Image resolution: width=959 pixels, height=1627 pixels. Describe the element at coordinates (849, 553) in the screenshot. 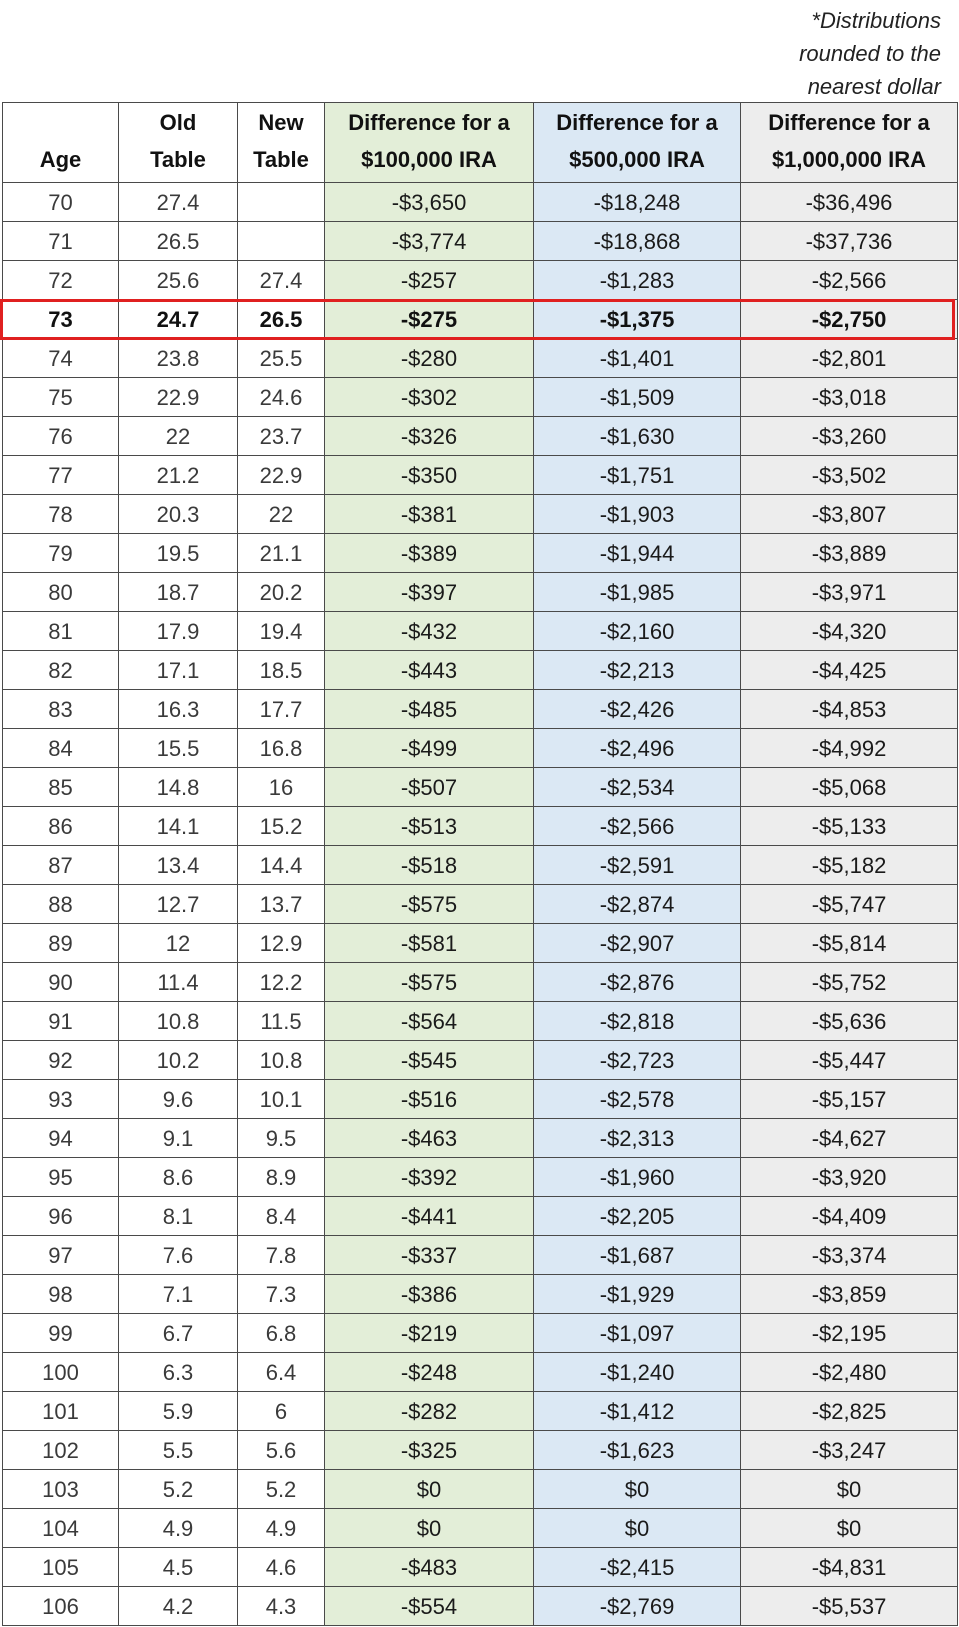

I see `cell-diff-1m: -$3,889` at that location.